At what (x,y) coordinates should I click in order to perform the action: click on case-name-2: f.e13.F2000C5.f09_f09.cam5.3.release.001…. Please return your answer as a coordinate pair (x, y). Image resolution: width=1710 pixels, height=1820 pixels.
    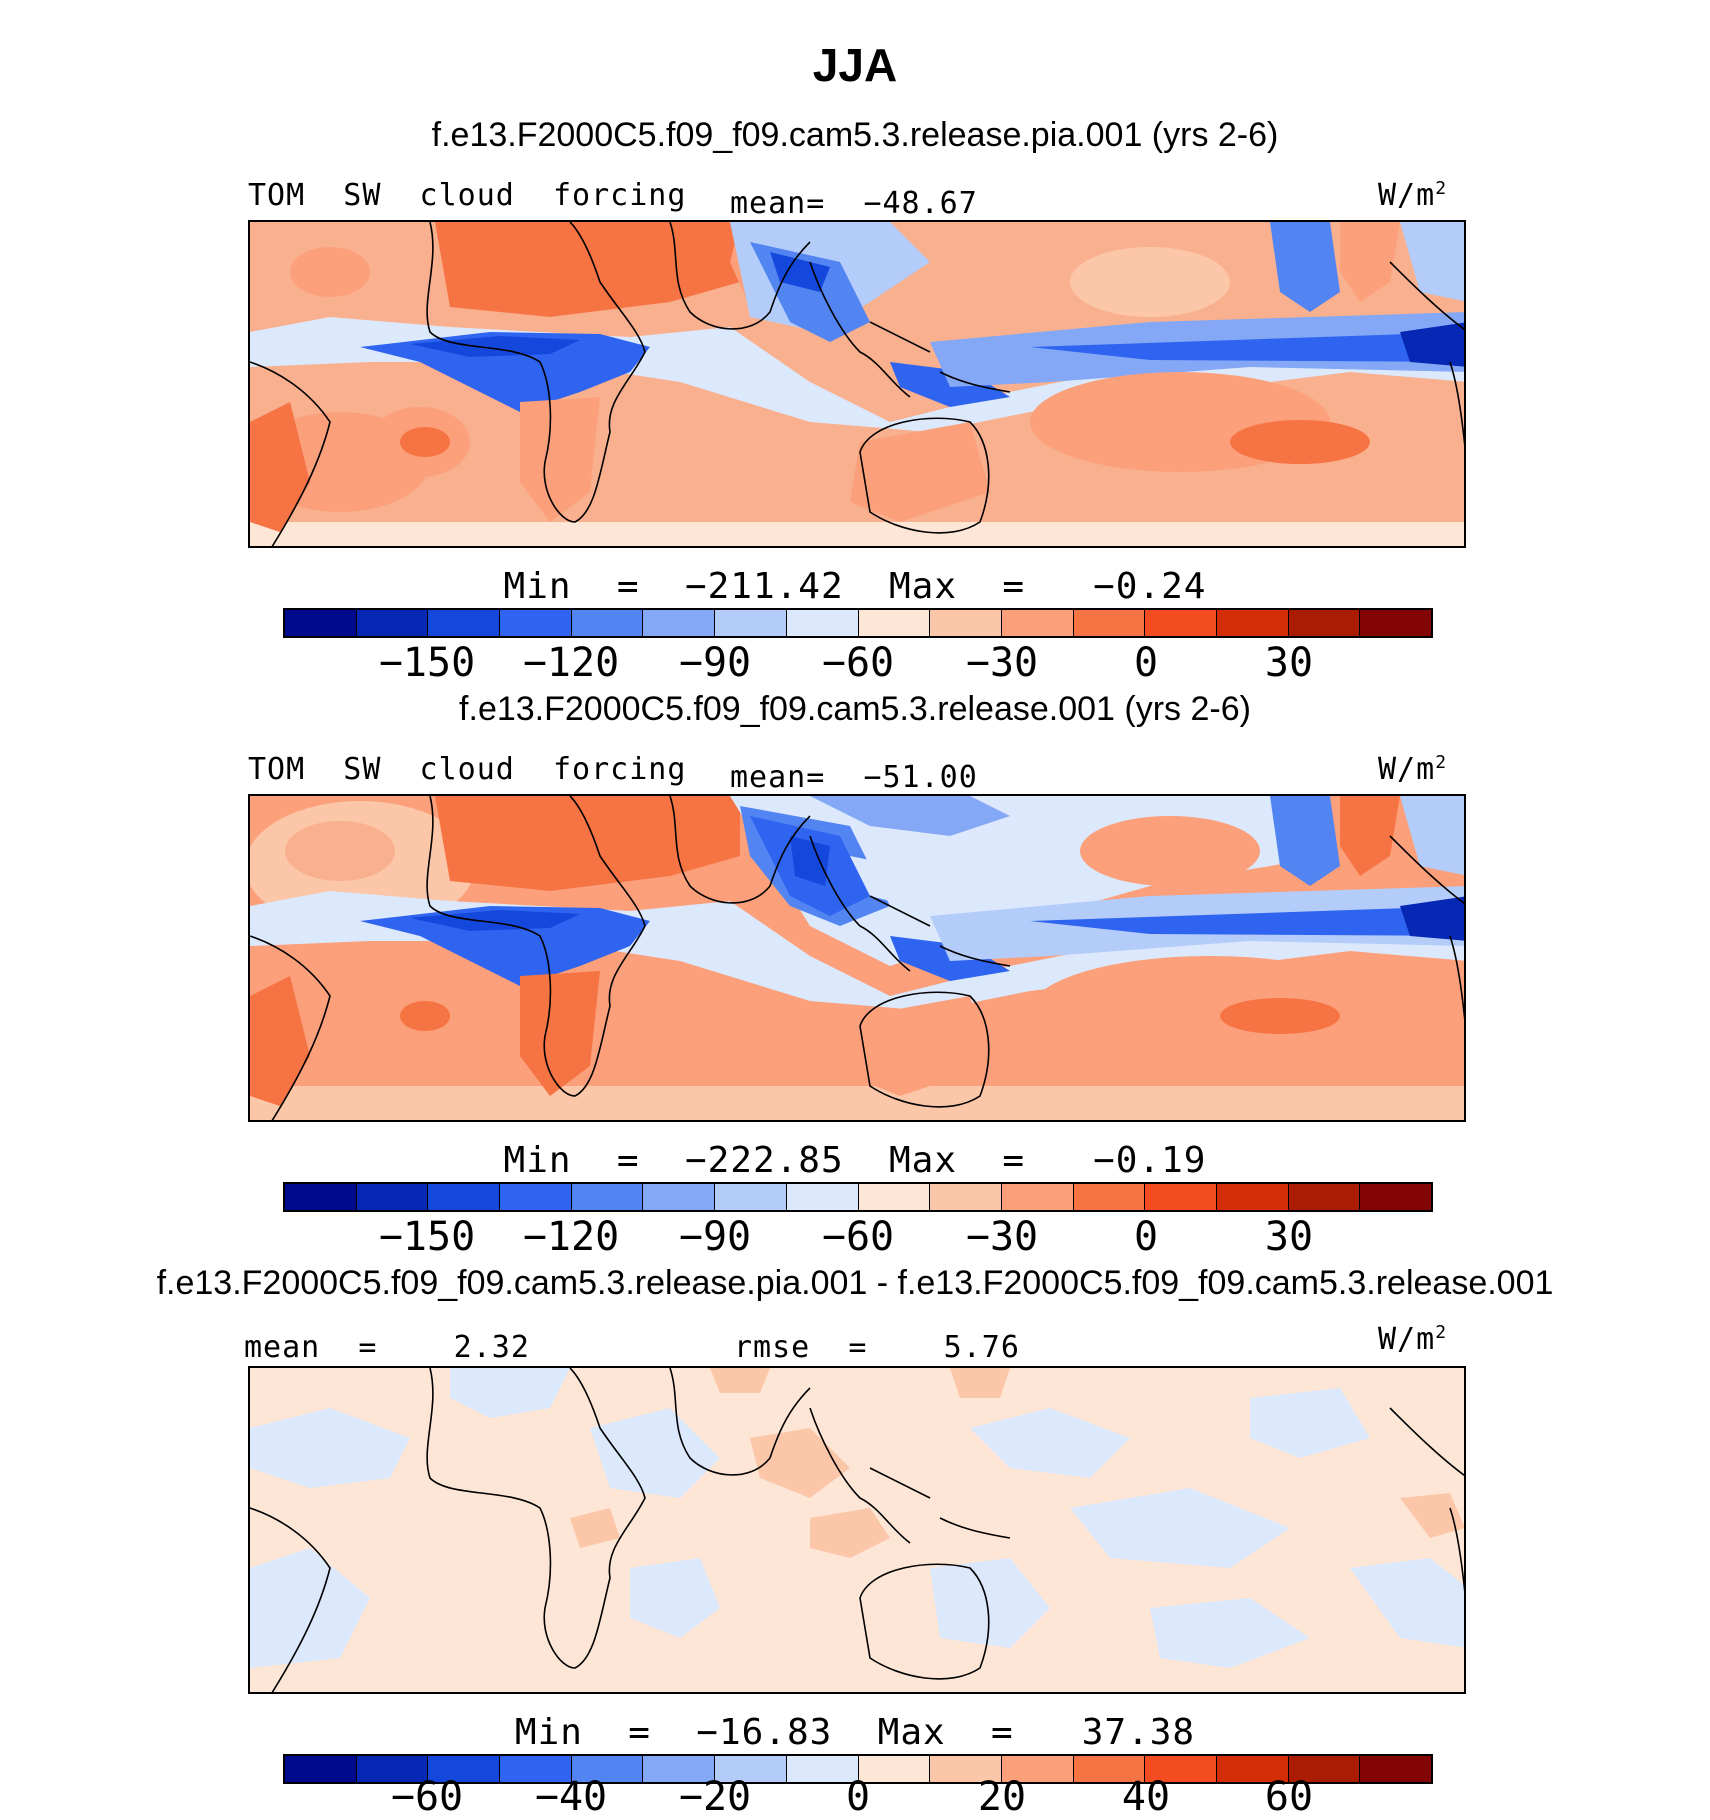
    Looking at the image, I should click on (855, 709).